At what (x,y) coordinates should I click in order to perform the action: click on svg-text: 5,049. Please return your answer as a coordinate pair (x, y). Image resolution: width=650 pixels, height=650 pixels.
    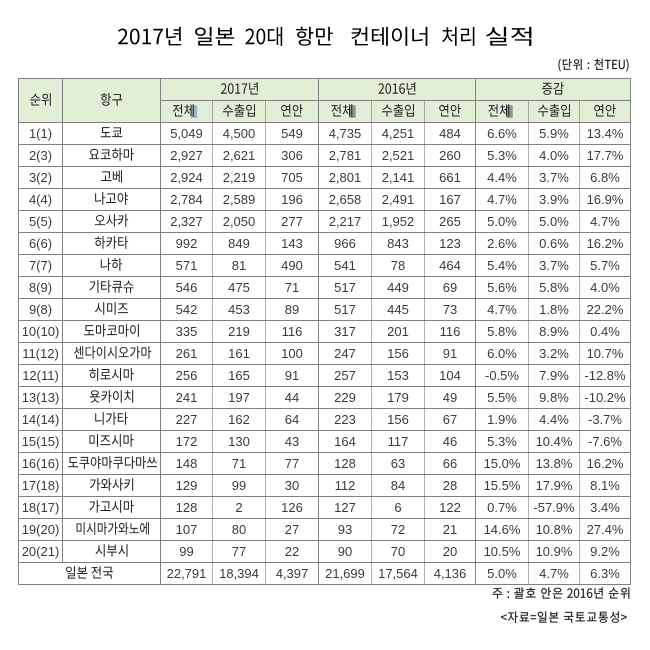
    Looking at the image, I should click on (186, 133).